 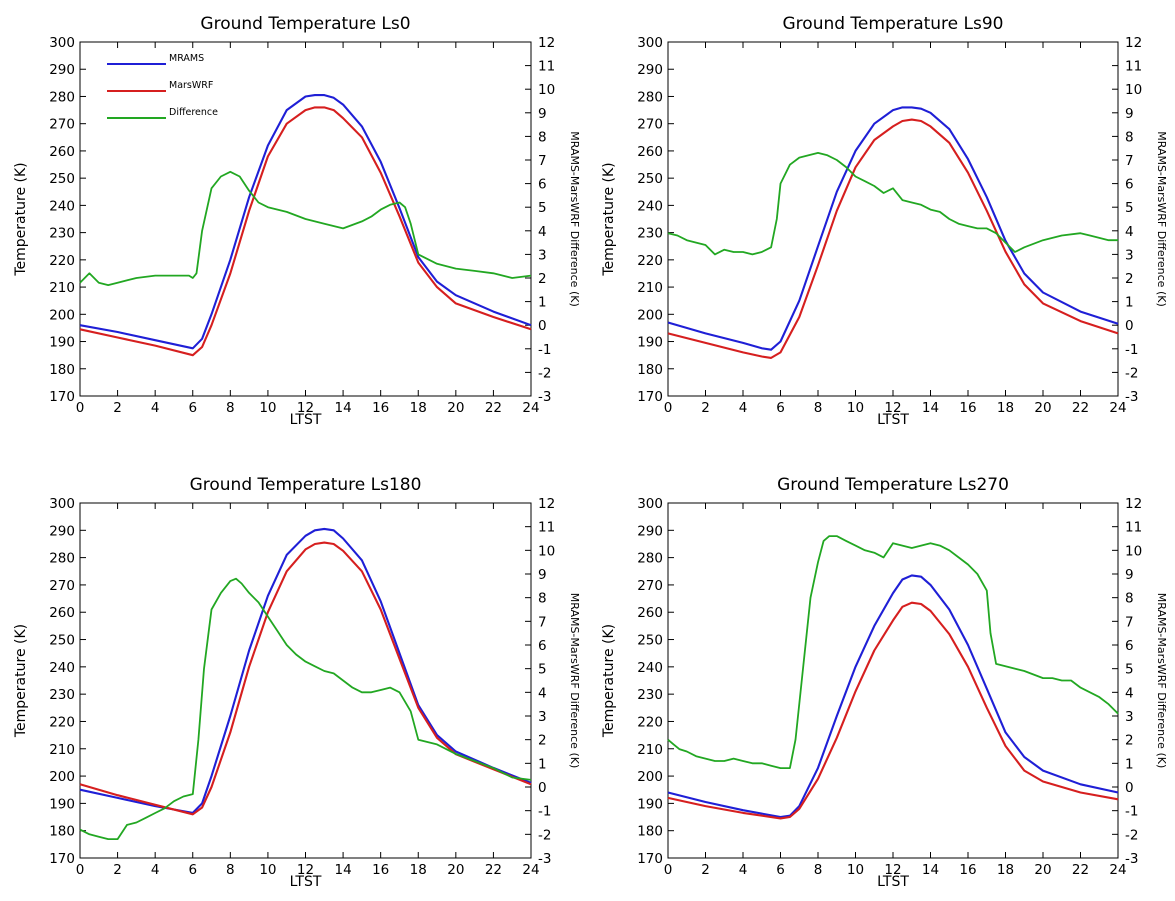 I want to click on legend-label: MarsWRF, so click(x=191, y=85).